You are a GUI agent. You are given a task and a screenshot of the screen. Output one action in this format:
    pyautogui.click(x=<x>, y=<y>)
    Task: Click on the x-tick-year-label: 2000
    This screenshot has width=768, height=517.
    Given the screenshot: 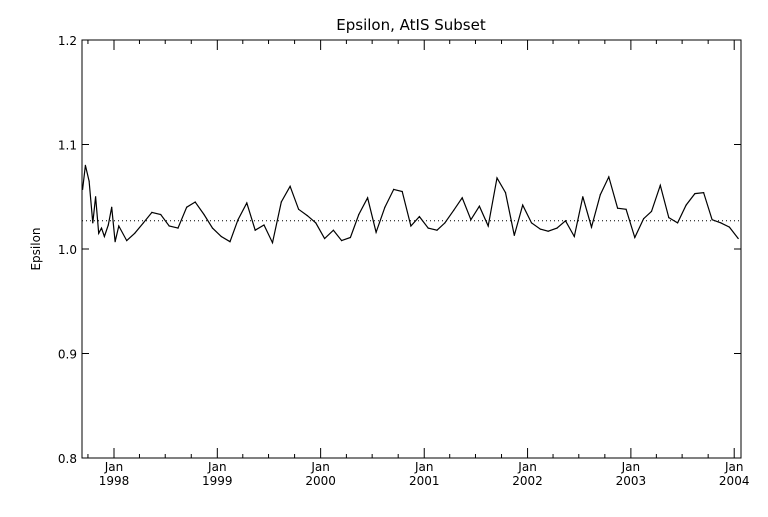 What is the action you would take?
    pyautogui.click(x=320, y=481)
    